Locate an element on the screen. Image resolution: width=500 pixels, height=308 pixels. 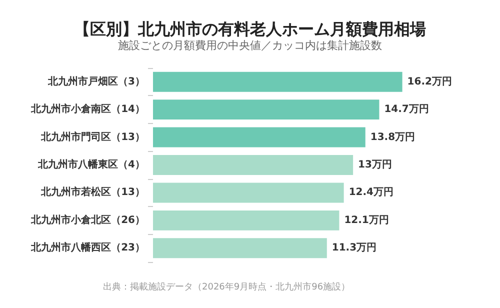
data-label: 12.4万円 is located at coordinates (371, 192).